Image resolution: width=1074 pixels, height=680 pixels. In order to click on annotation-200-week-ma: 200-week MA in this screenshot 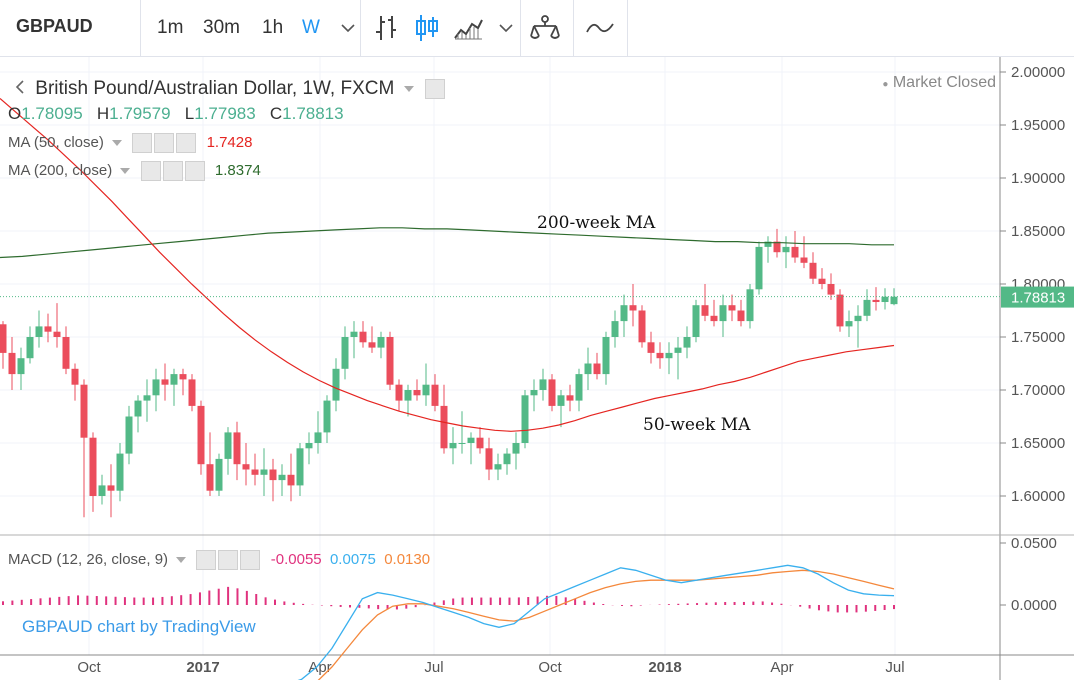, I will do `click(596, 223)`.